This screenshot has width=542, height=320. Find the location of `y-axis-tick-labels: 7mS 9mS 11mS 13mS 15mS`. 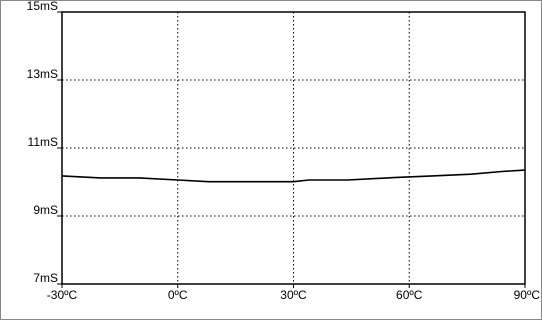

y-axis-tick-labels: 7mS 9mS 11mS 13mS 15mS is located at coordinates (44, 142).